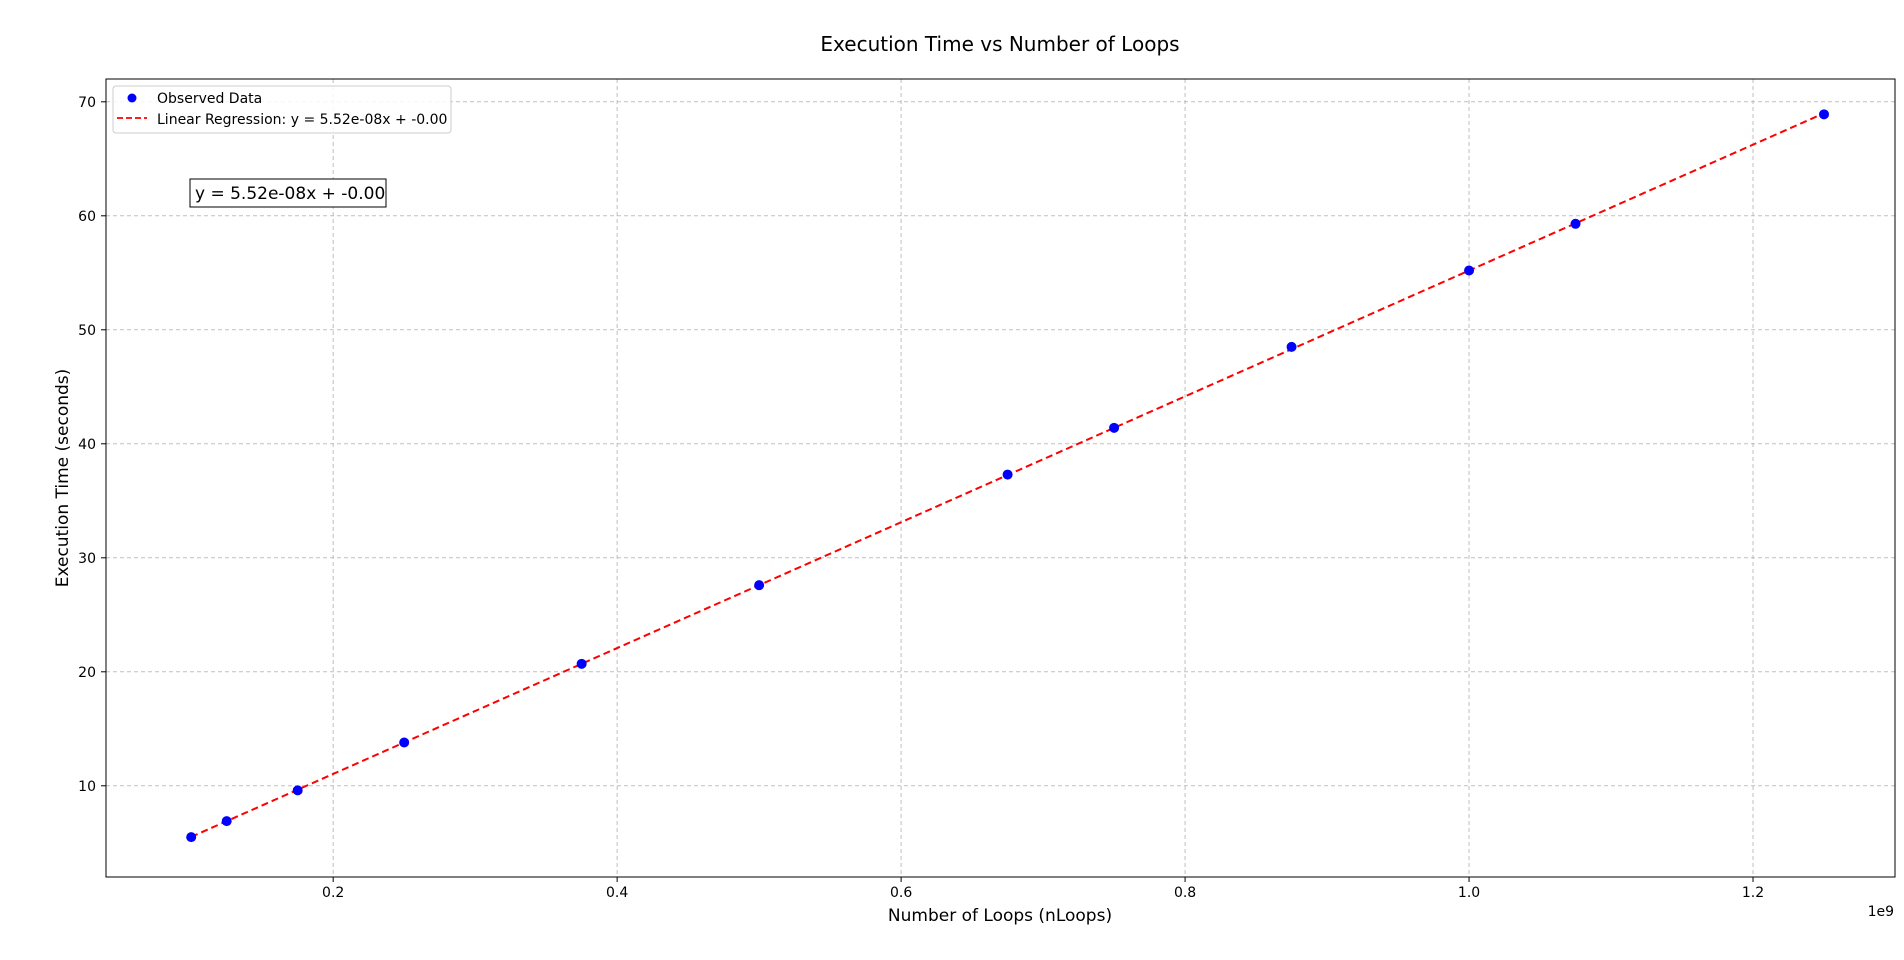 This screenshot has height=960, width=1904. Describe the element at coordinates (333, 893) in the screenshot. I see `x-tick-label: 0.2` at that location.